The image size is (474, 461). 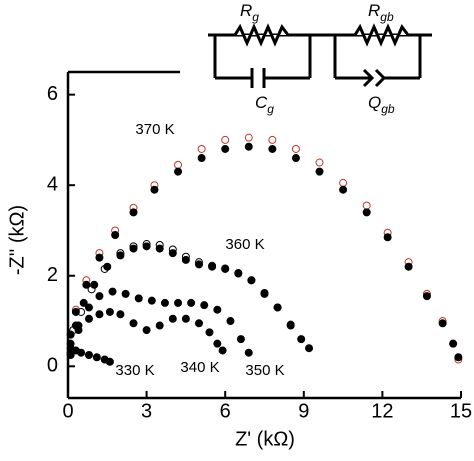 I want to click on x-tick-label: 12, so click(x=382, y=411).